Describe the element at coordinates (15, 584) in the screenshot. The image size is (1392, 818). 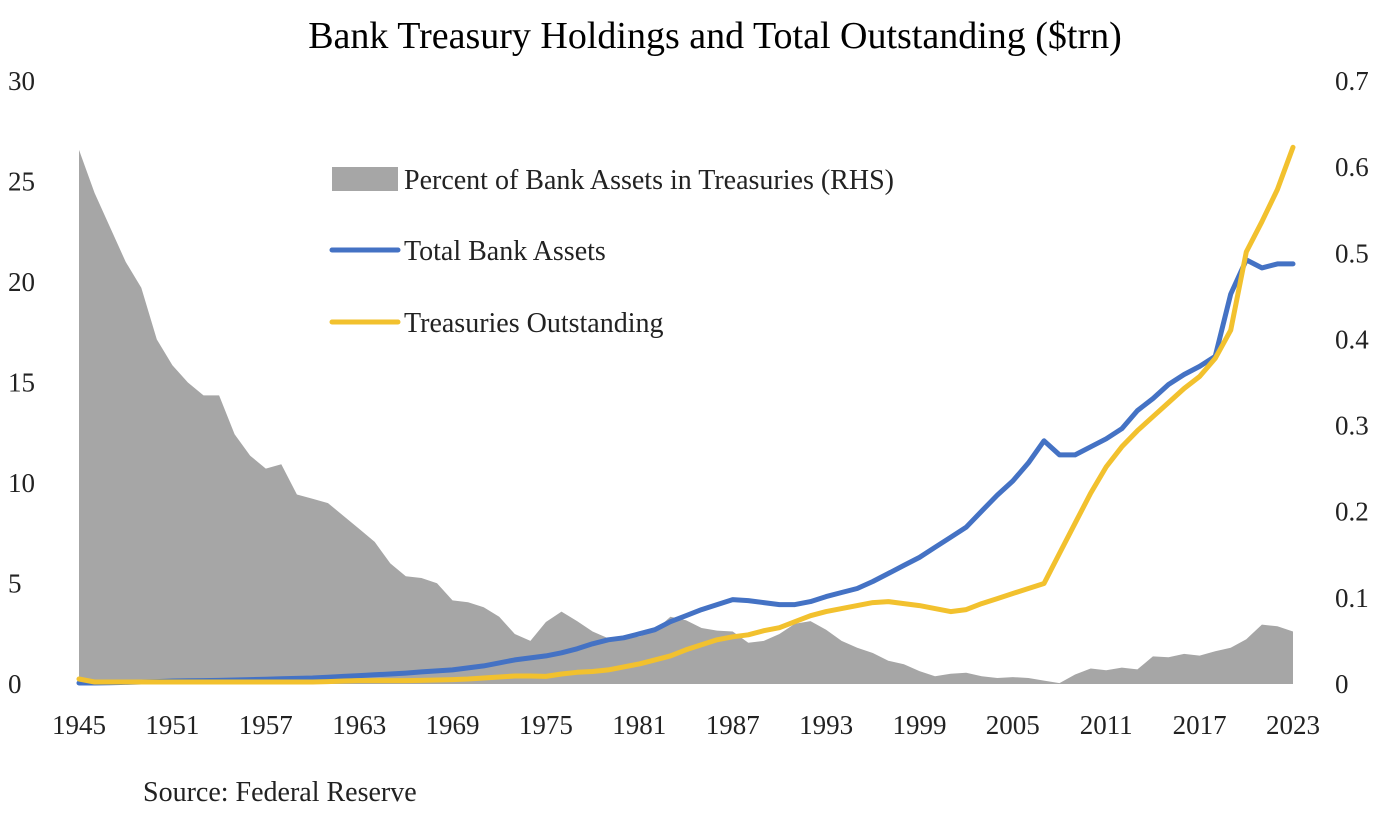
I see `left-axis-tick-label: 5` at that location.